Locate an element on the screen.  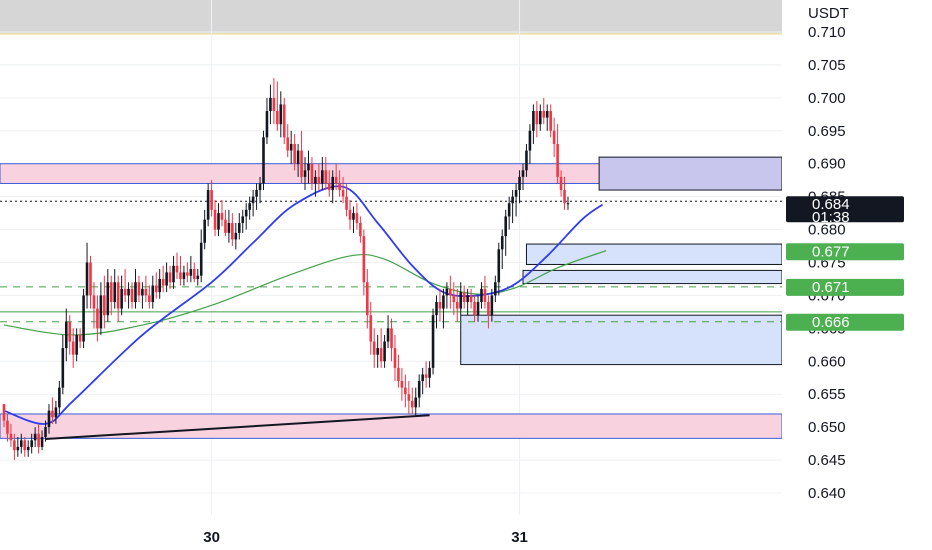
indicator-tag: 0.677 is located at coordinates (845, 252).